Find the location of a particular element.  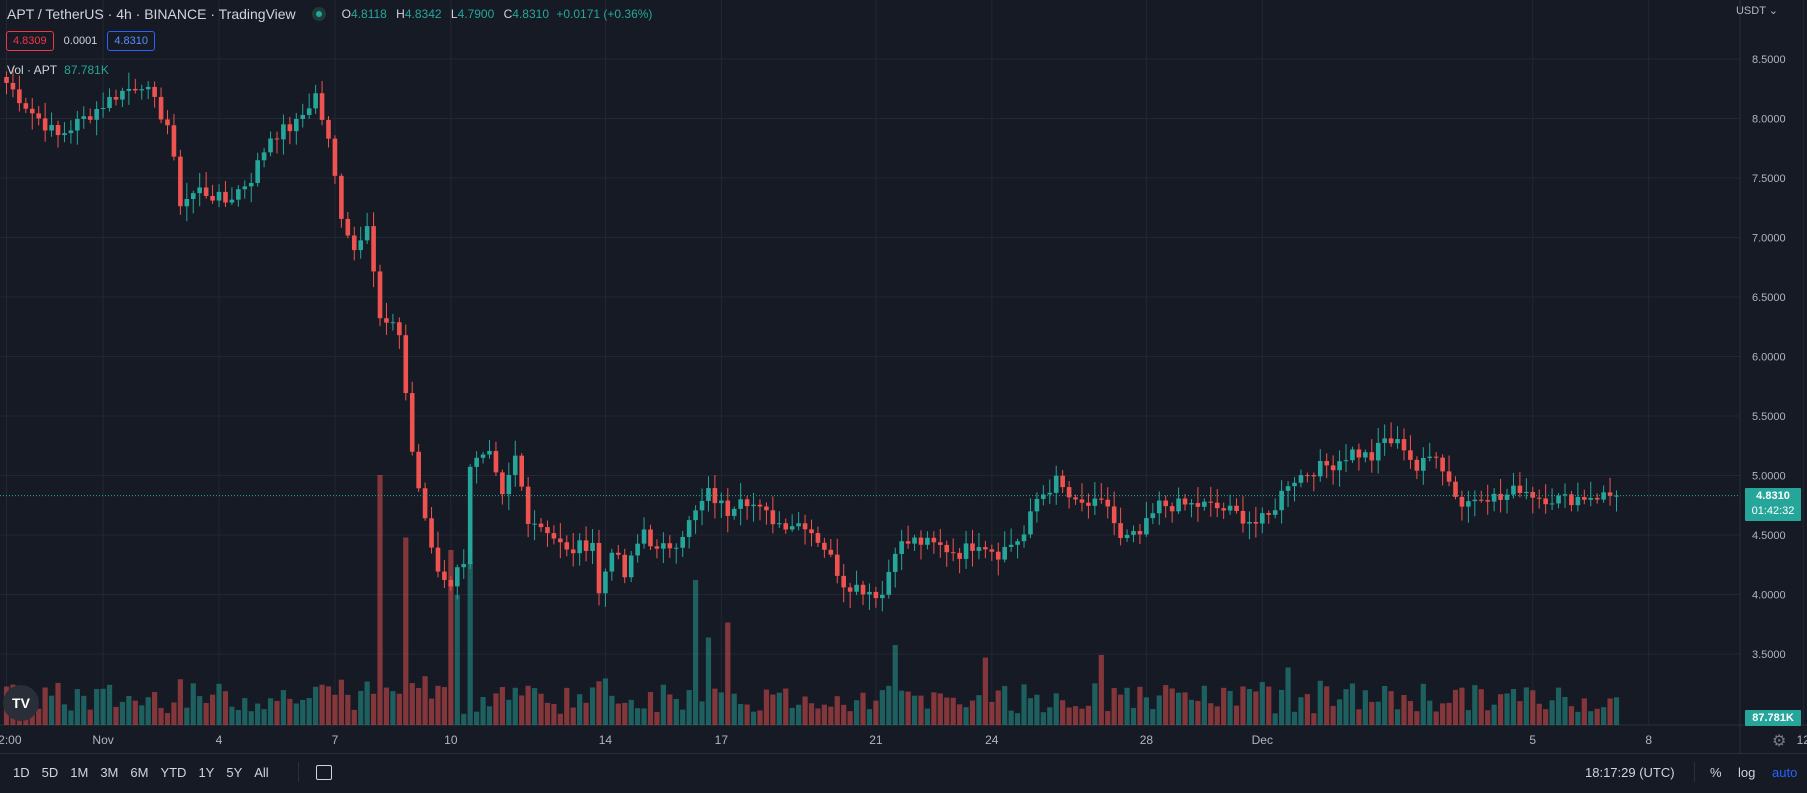

range-button-3m: 3M is located at coordinates (109, 772).